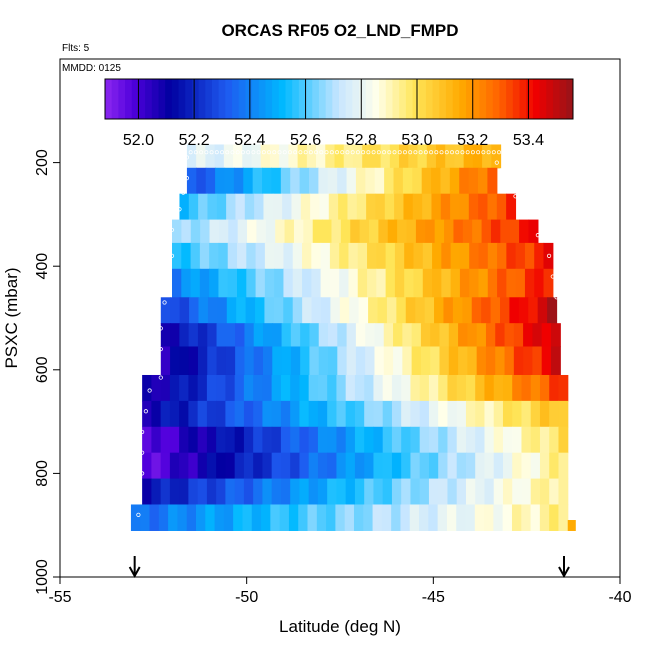 The image size is (650, 650). What do you see at coordinates (42, 473) in the screenshot?
I see `y-tick-label: 800` at bounding box center [42, 473].